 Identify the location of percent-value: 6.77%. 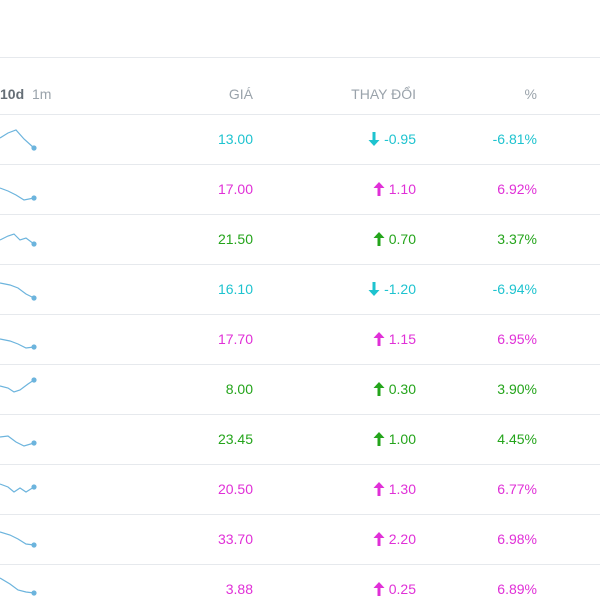
(517, 489).